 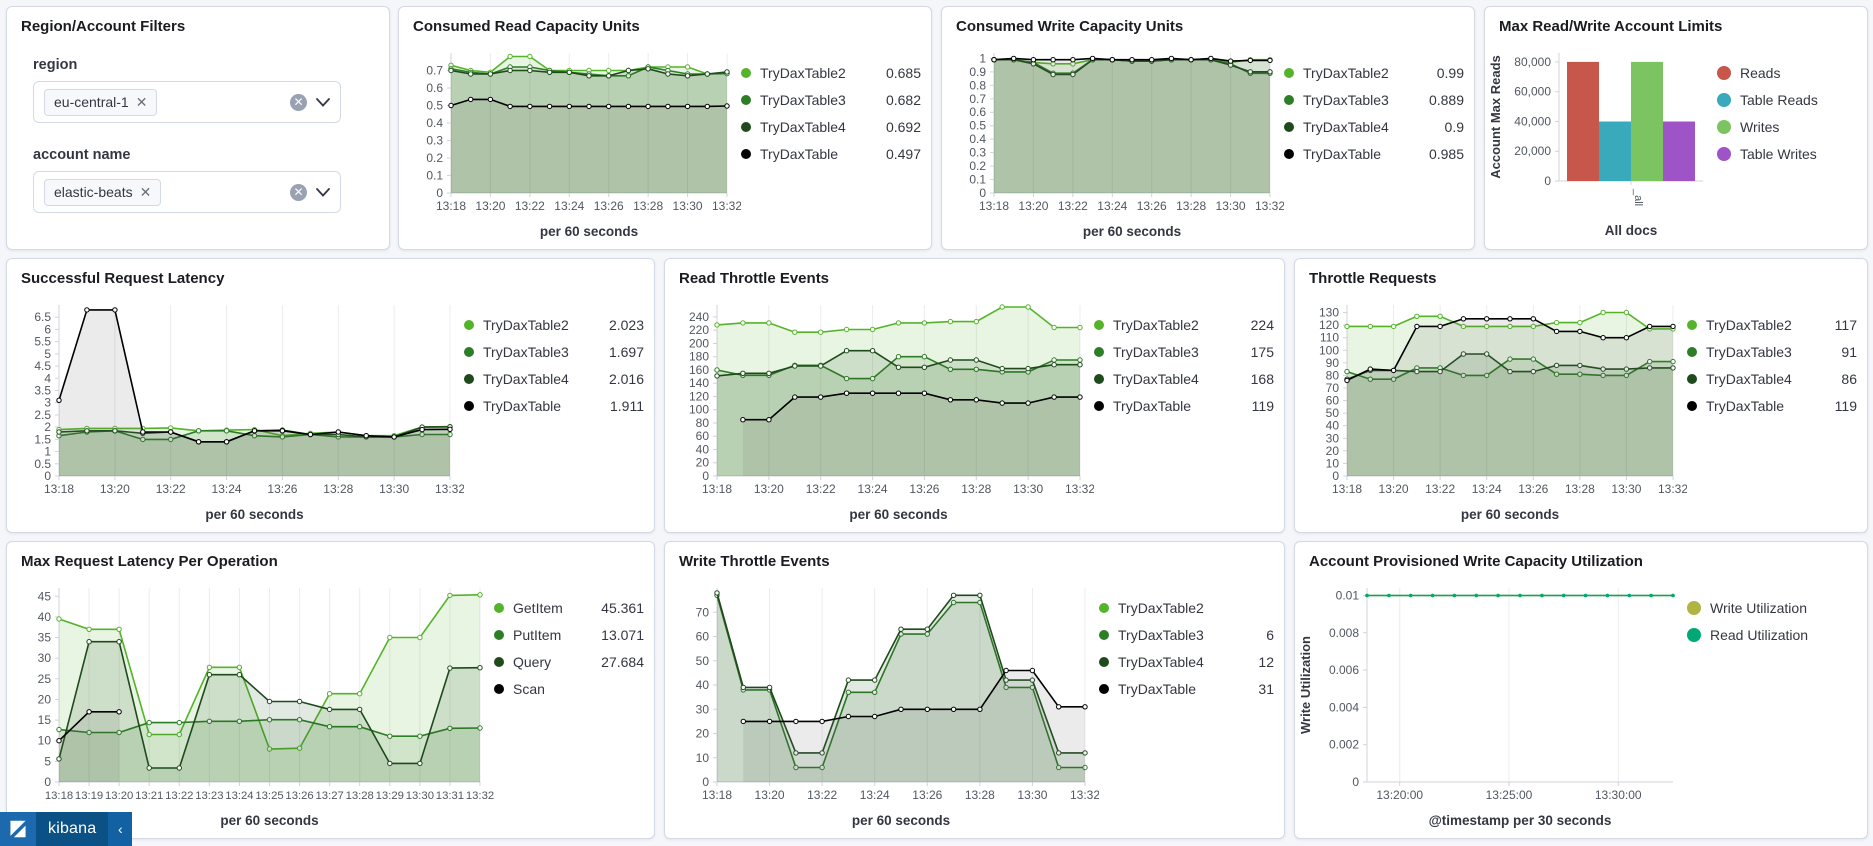 What do you see at coordinates (1344, 745) in the screenshot?
I see `svg-text: 0.002` at bounding box center [1344, 745].